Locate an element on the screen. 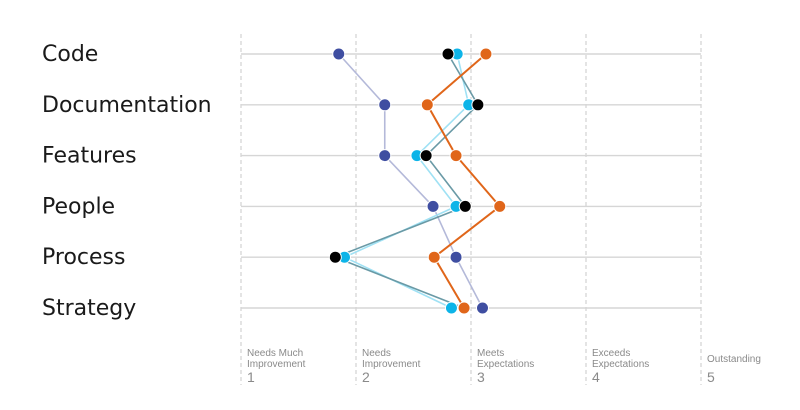 This screenshot has width=800, height=410. category-label: Documentation is located at coordinates (127, 105).